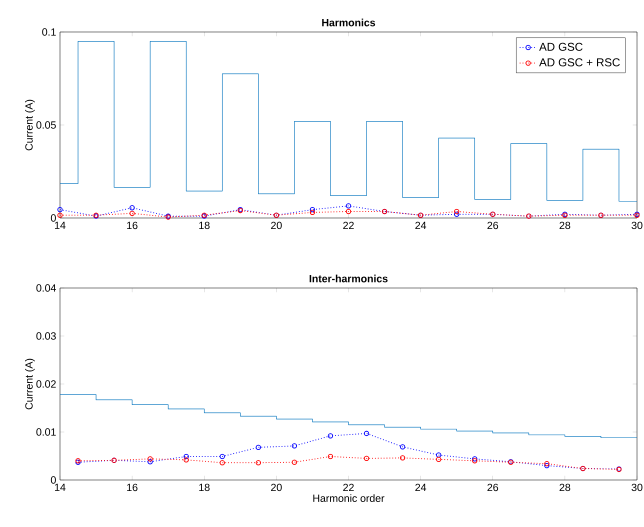 The width and height of the screenshot is (644, 527). I want to click on y-tick-label: 0.03, so click(46, 336).